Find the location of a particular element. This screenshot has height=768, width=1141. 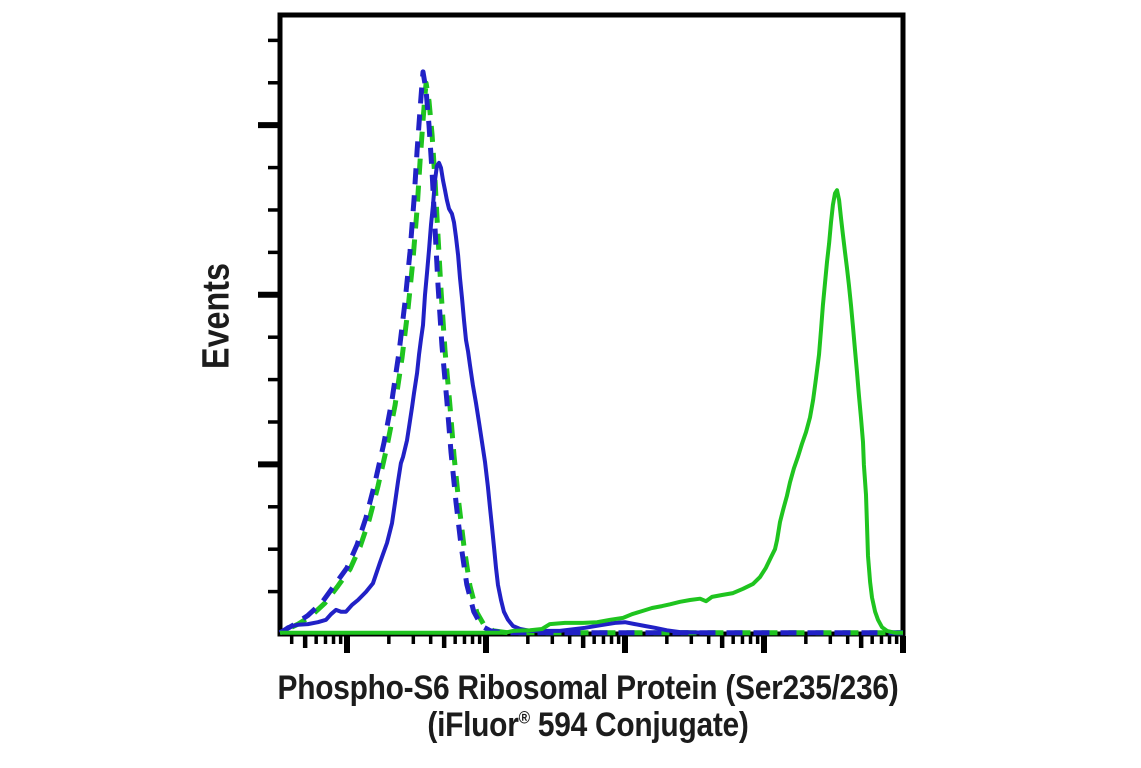

y-axis-label: Events is located at coordinates (216, 316).